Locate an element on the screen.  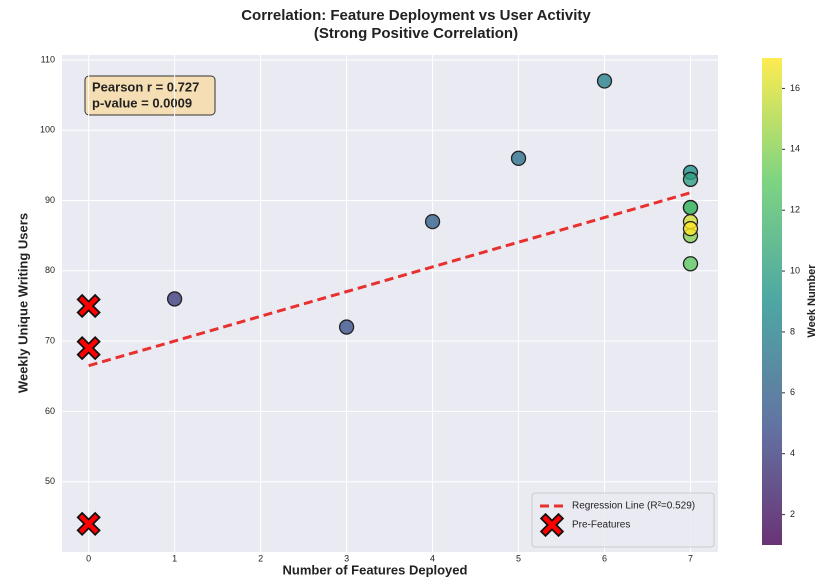
legend-box is located at coordinates (623, 520).